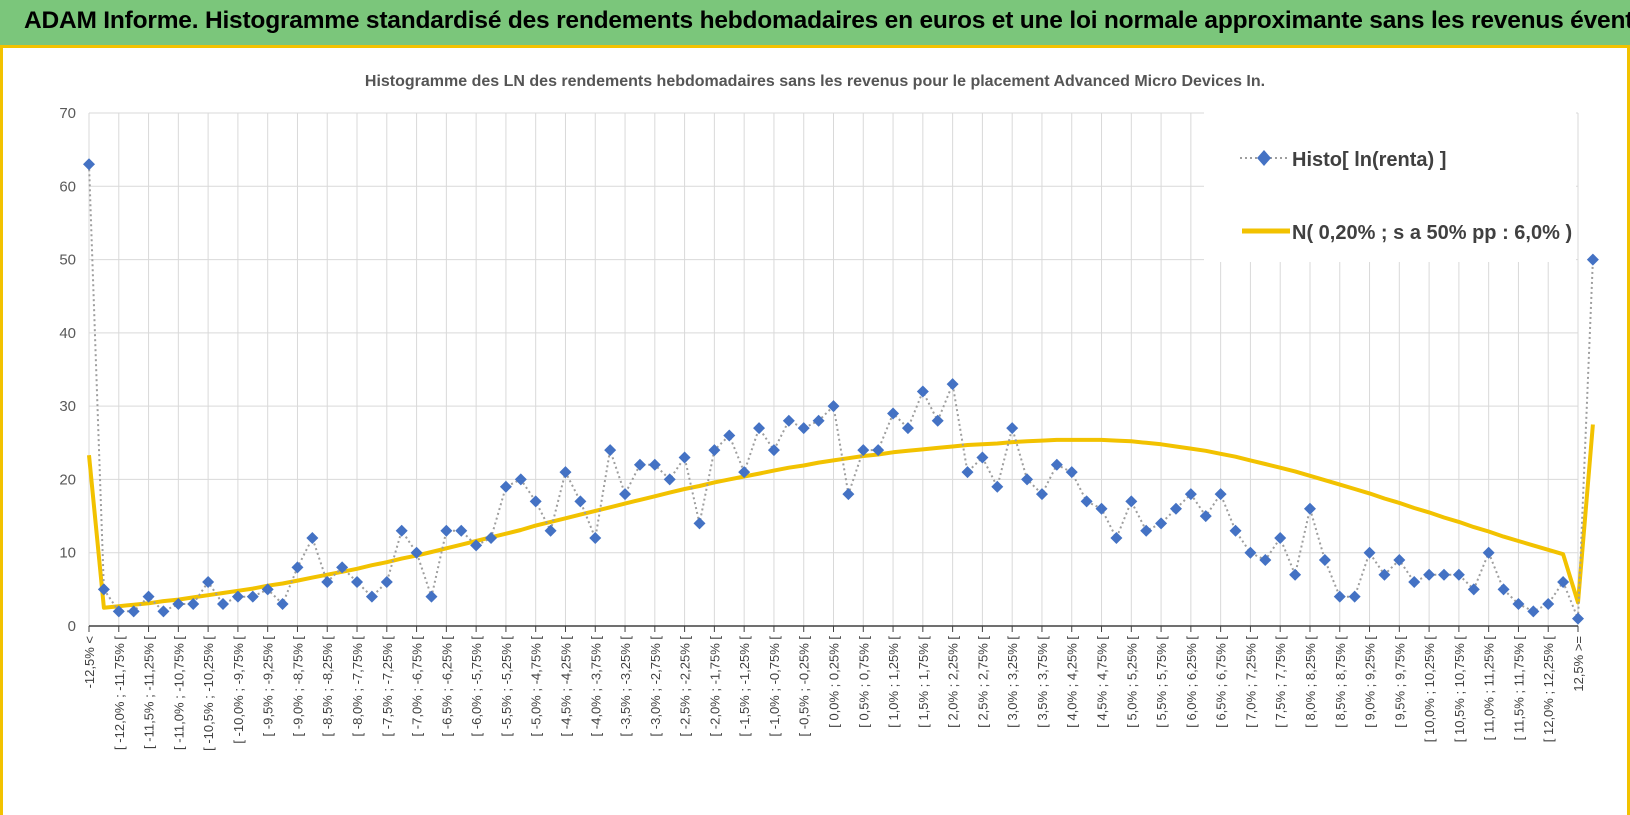 The height and width of the screenshot is (815, 1630). I want to click on x-tick-label: [ -9,0% ; -8,75% [, so click(297, 686).